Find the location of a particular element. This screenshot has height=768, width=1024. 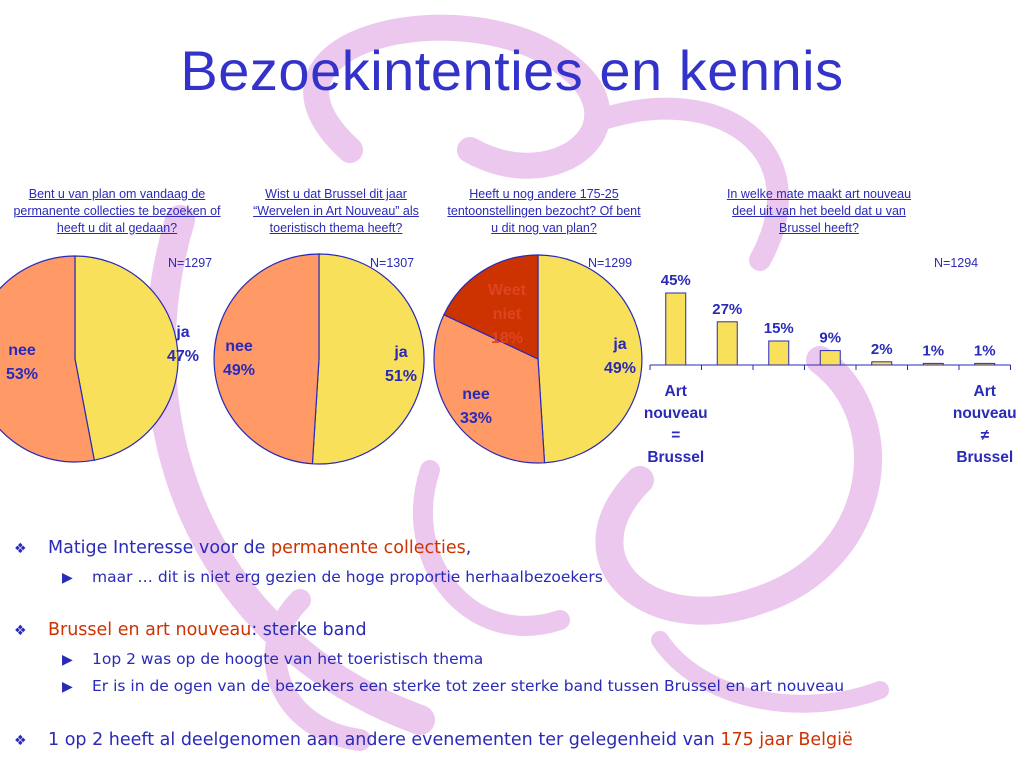

bullet-item: ❖ Brussel en art nouveau: sterke band is located at coordinates (190, 630).